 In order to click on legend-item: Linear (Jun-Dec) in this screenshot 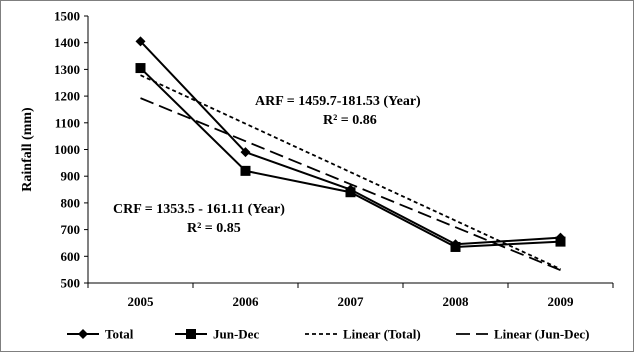, I will do `click(522, 334)`.